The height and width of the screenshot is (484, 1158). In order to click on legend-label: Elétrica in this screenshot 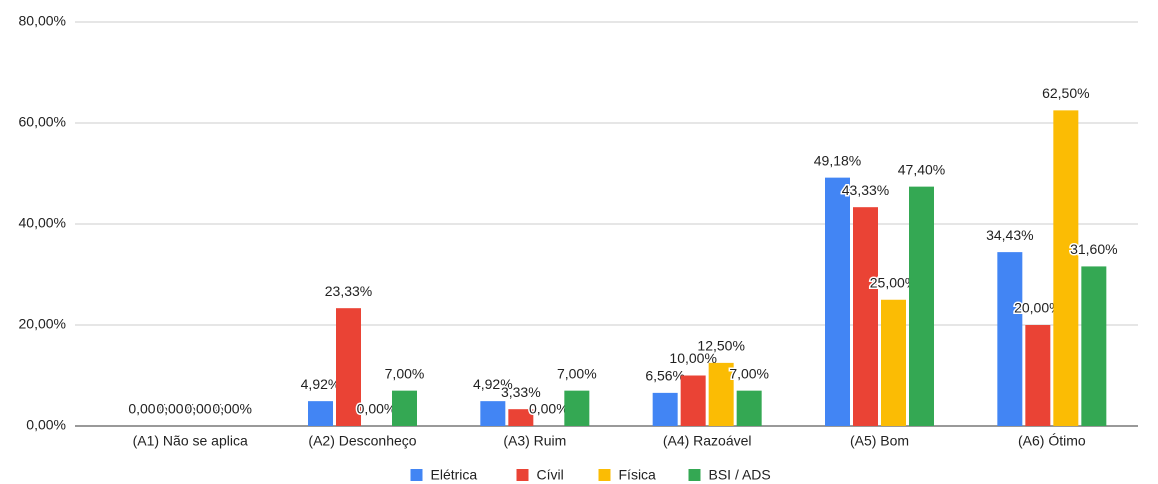, I will do `click(454, 475)`.